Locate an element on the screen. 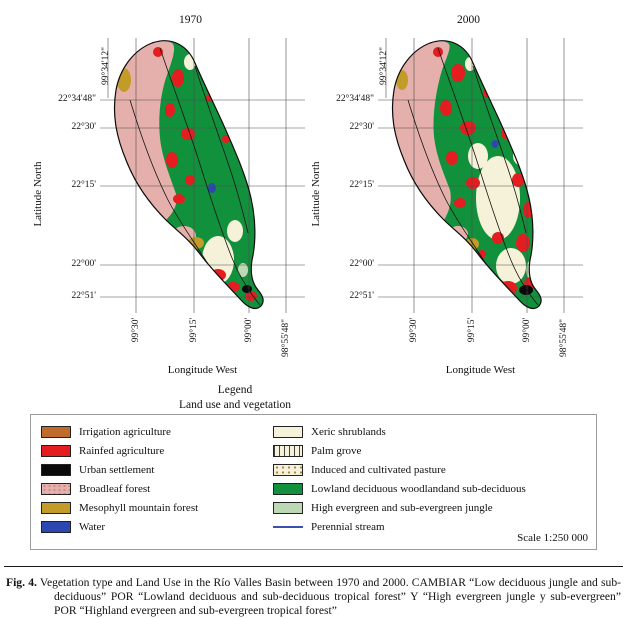 The height and width of the screenshot is (618, 627). figure-caption-label: Fig. 4. is located at coordinates (21, 582).